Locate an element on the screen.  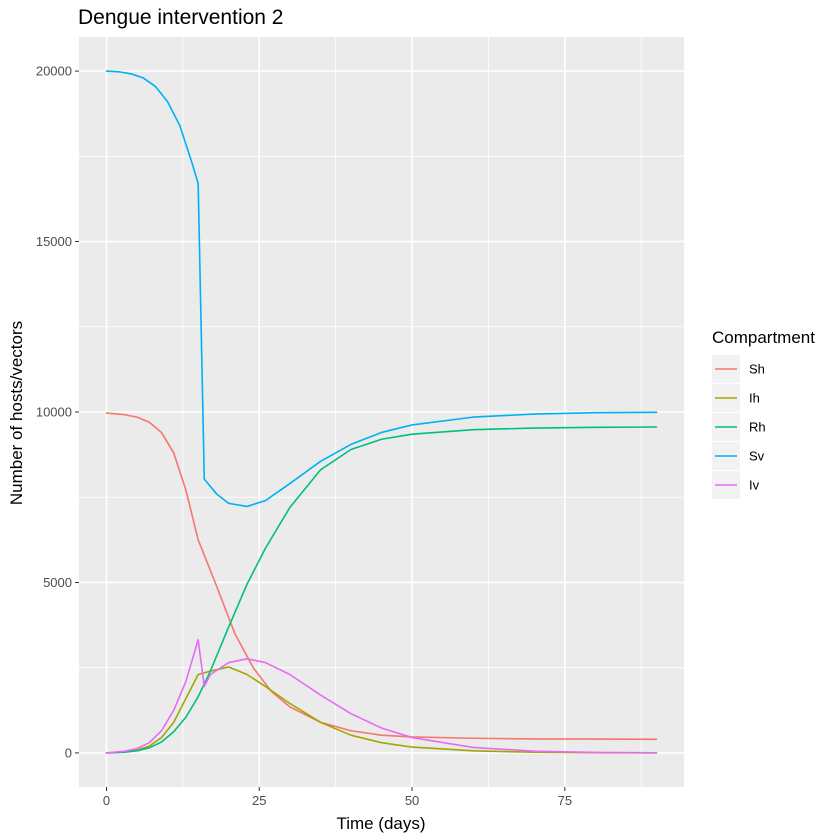
legend-label-sv: Sv is located at coordinates (757, 456).